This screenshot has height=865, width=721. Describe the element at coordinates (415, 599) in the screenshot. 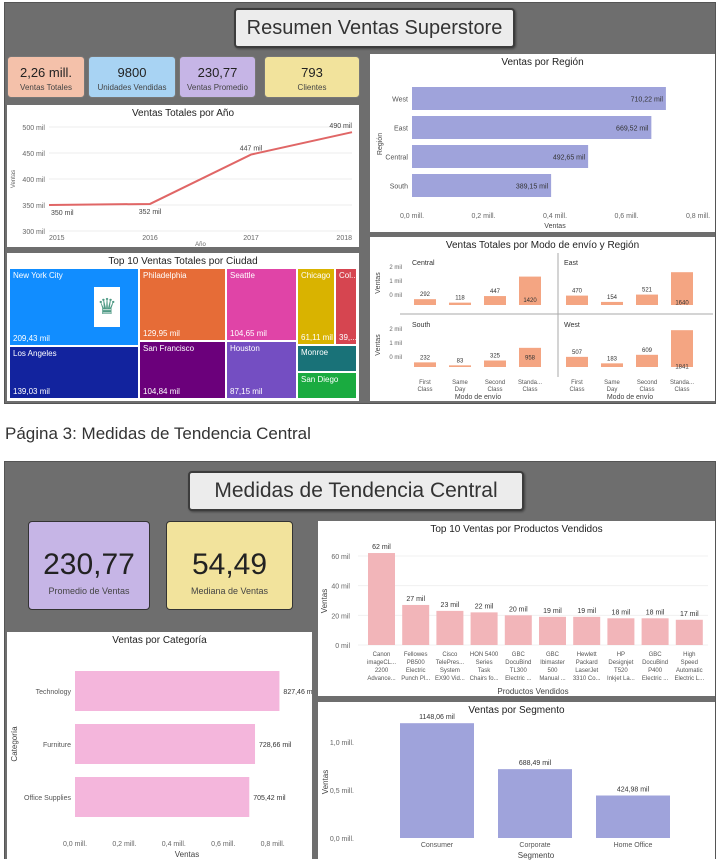

I see `data-label: 27 mil` at that location.